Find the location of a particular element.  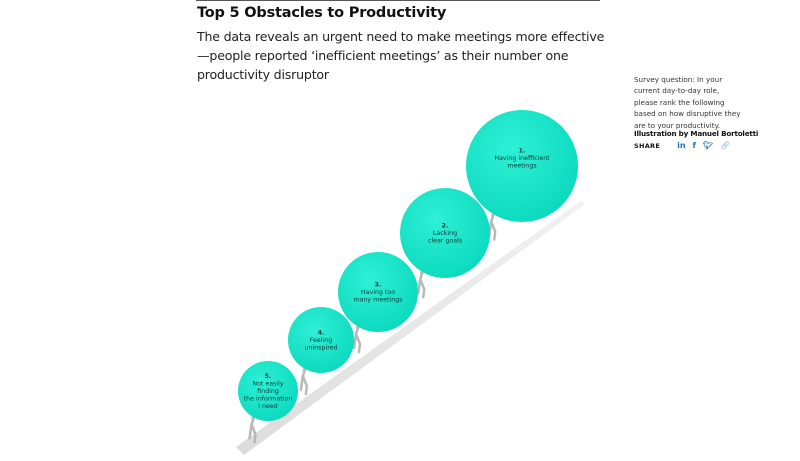

obstacle-label: clear goals is located at coordinates (445, 241).